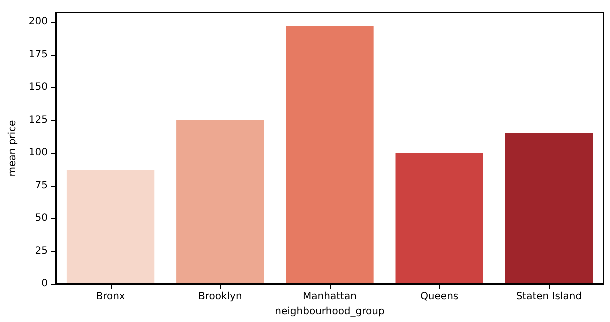 The height and width of the screenshot is (322, 610). What do you see at coordinates (13, 148) in the screenshot?
I see `y-axis-title: mean price` at bounding box center [13, 148].